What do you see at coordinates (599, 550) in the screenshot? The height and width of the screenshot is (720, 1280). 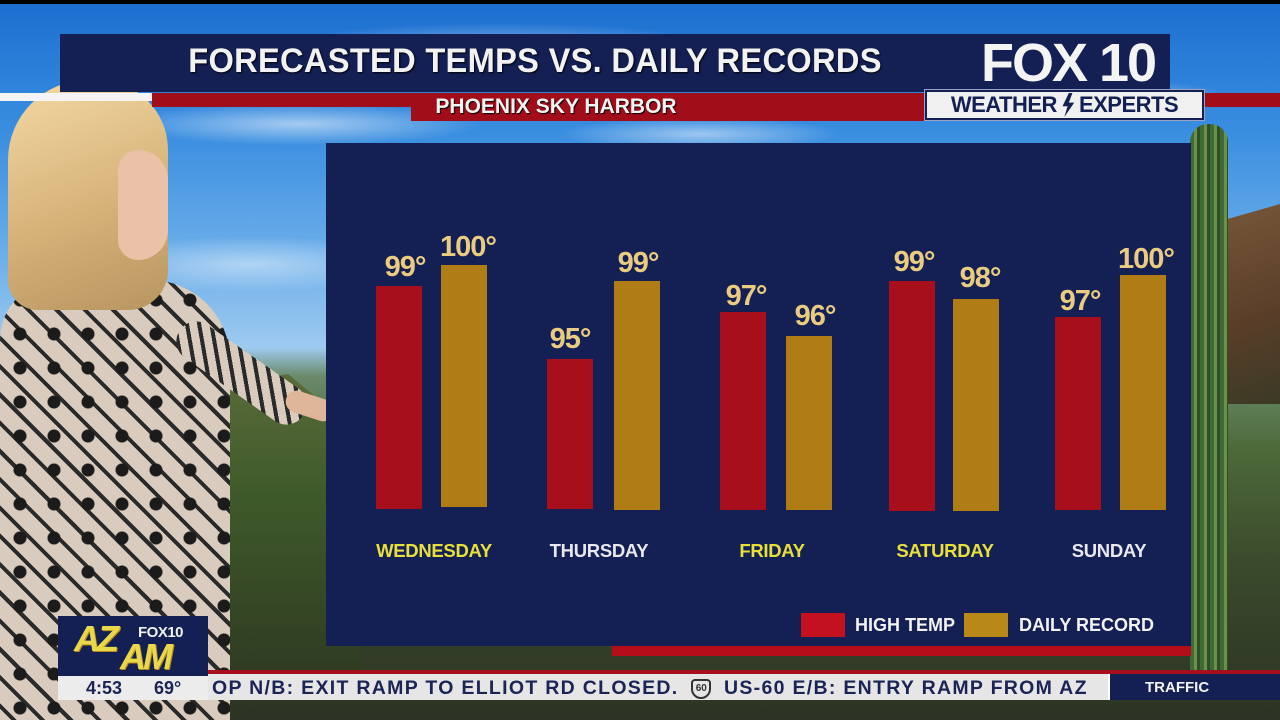 I see `day-label-thursday: THURSDAY` at bounding box center [599, 550].